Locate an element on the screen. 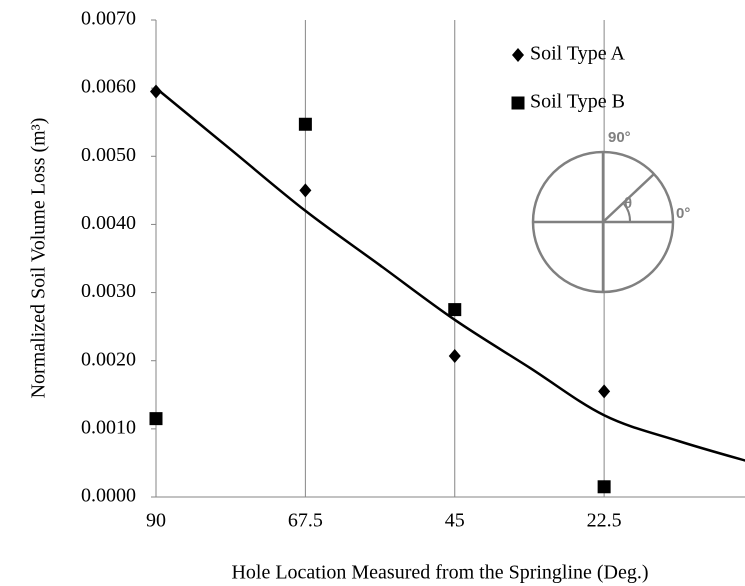 This screenshot has width=745, height=586. y-tick-label: 0.0030 is located at coordinates (108, 291).